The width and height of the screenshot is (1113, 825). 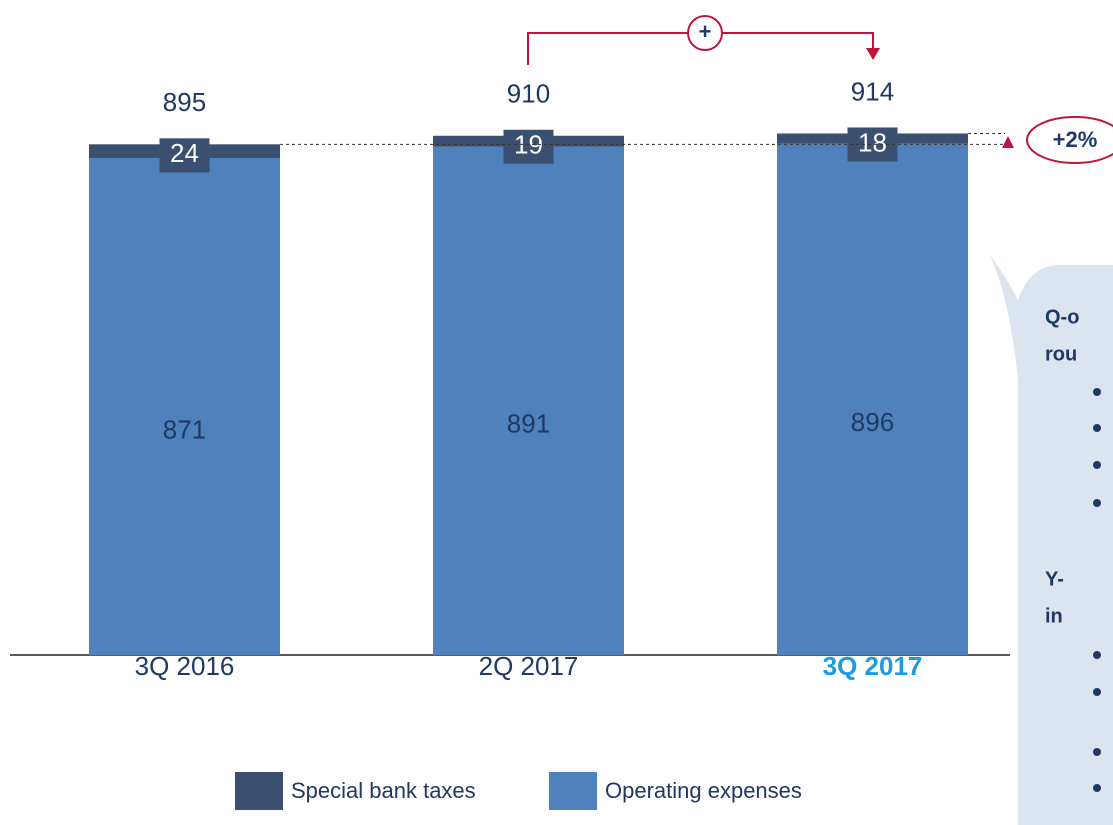 What do you see at coordinates (1075, 139) in the screenshot?
I see `annotation: +2%` at bounding box center [1075, 139].